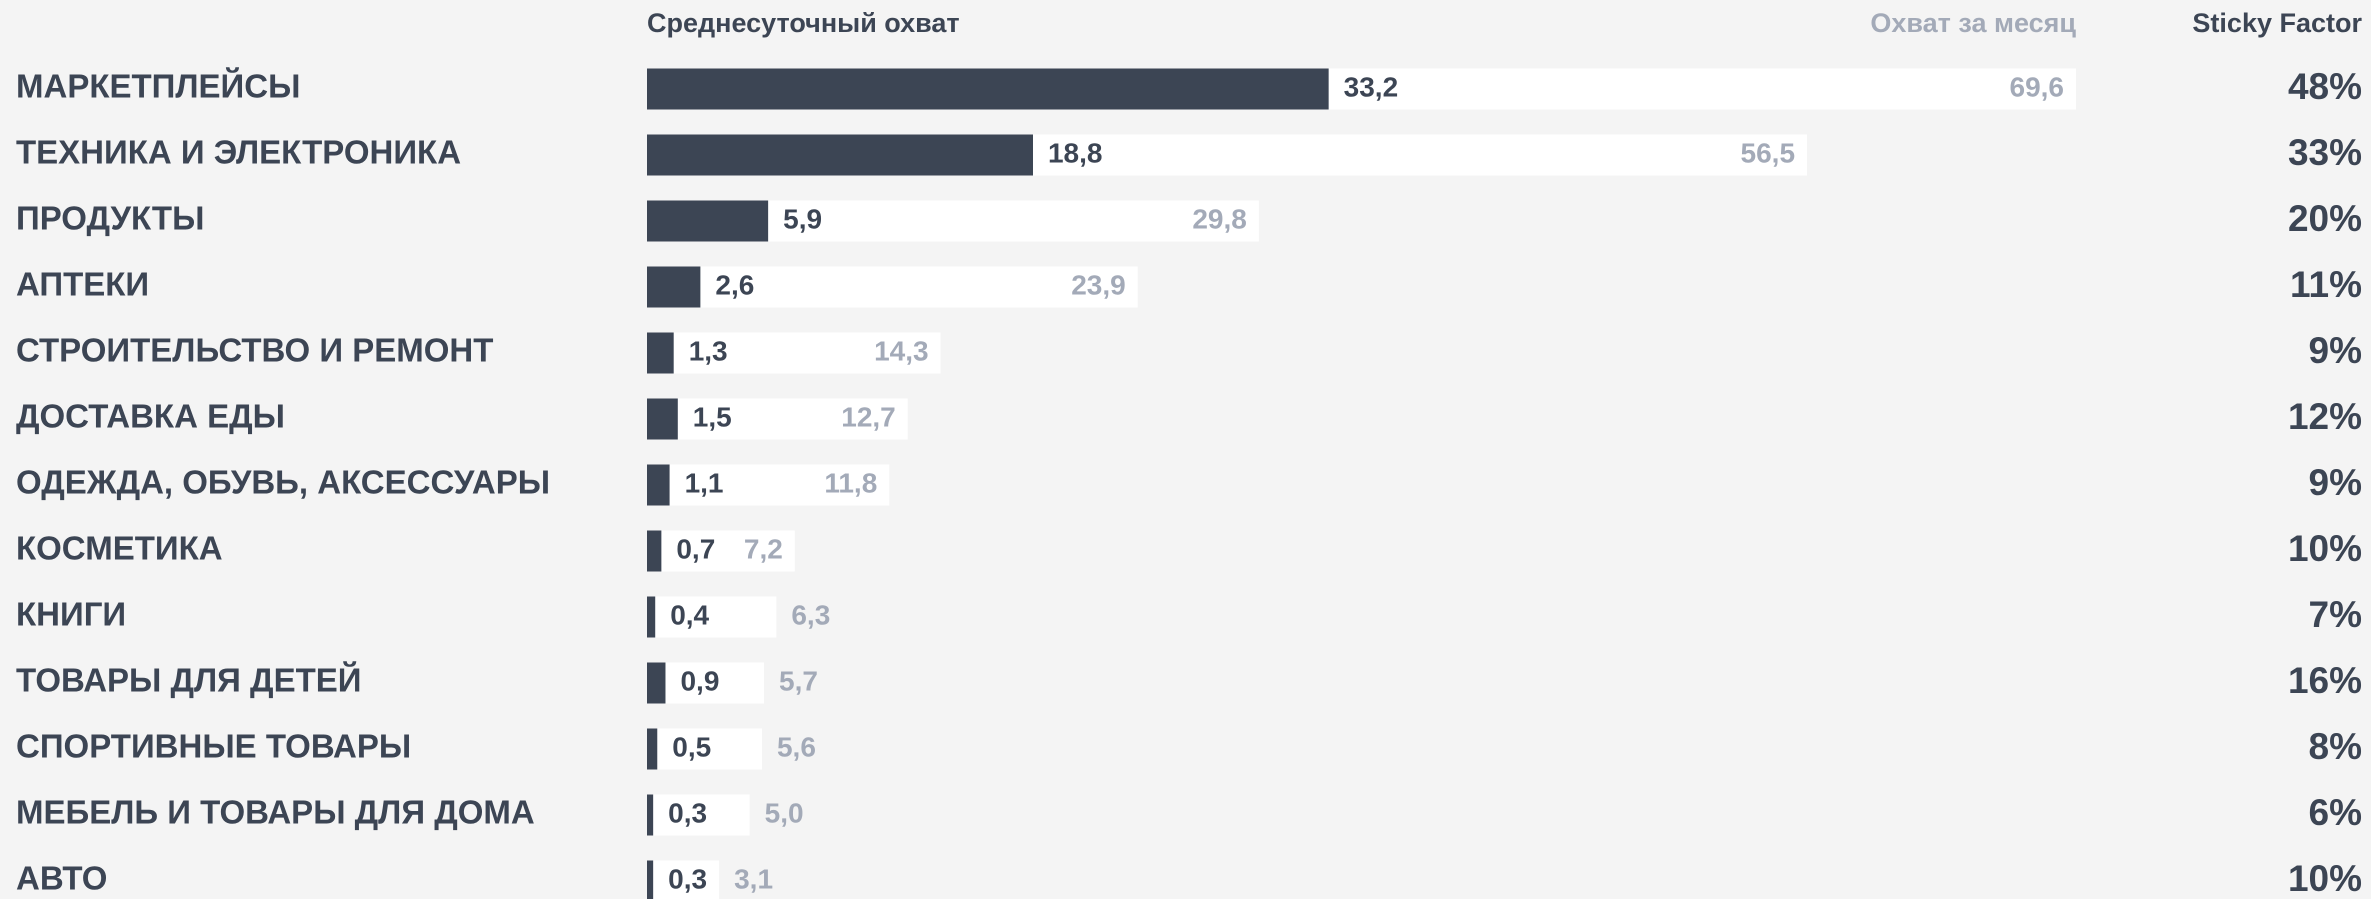 This screenshot has width=2371, height=899. What do you see at coordinates (2325, 416) in the screenshot?
I see `sticky-factor: 12%` at bounding box center [2325, 416].